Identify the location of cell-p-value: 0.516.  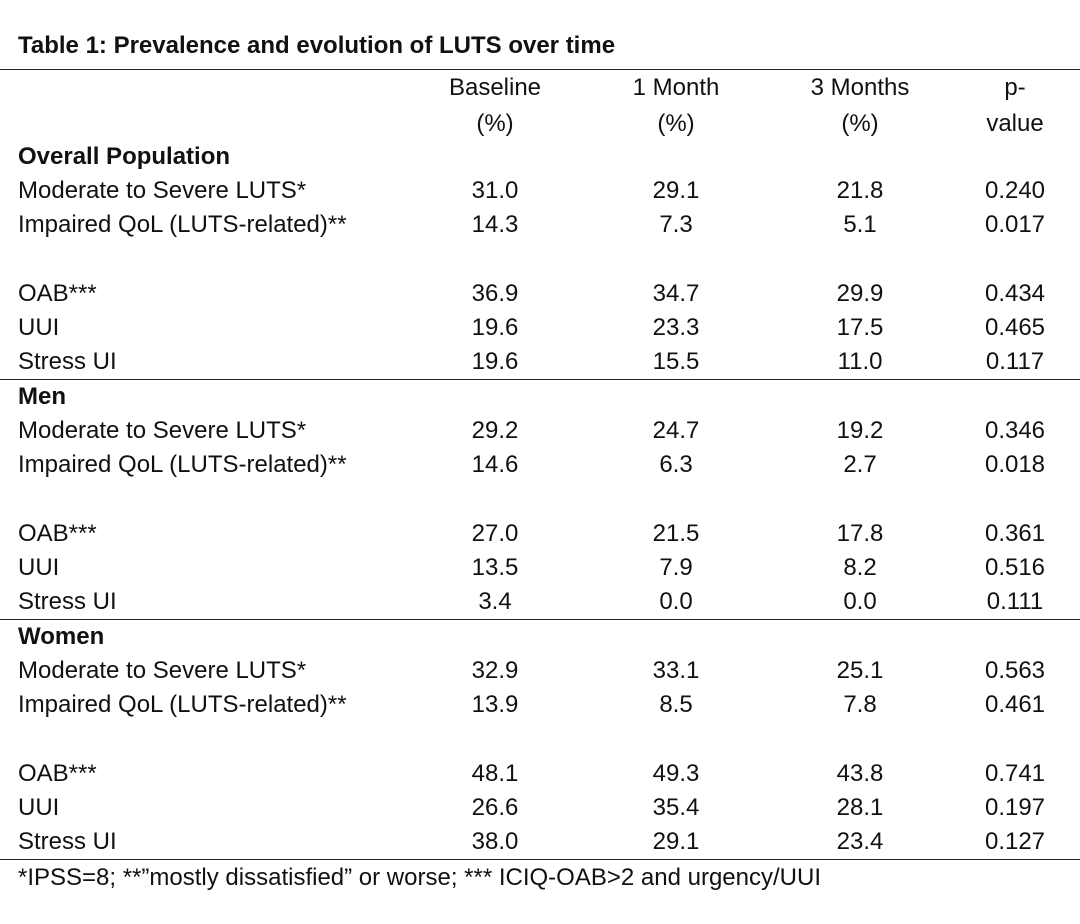
(1015, 567).